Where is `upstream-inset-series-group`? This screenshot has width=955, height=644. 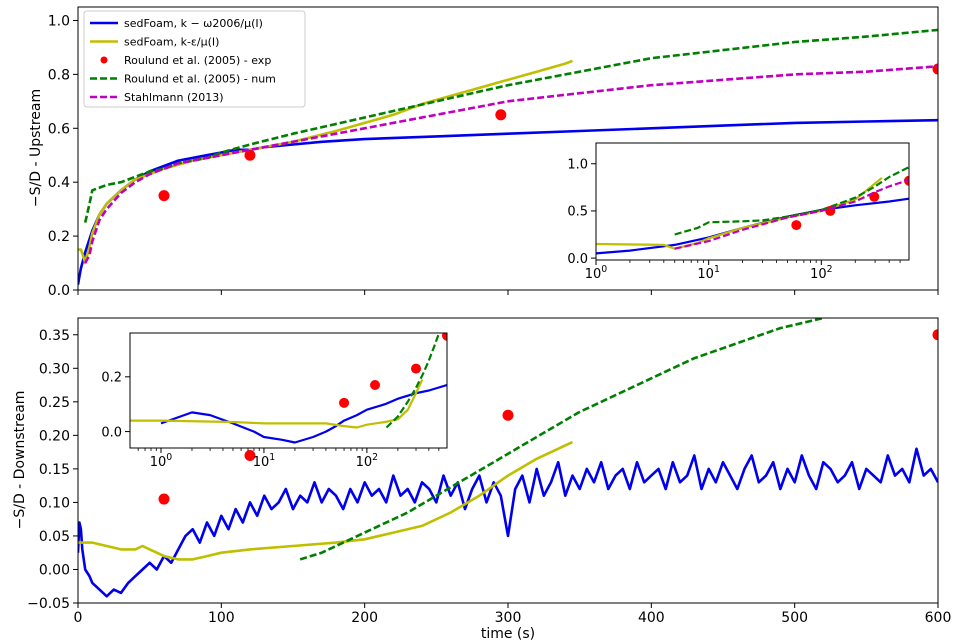
upstream-inset-series-group is located at coordinates (752, 210).